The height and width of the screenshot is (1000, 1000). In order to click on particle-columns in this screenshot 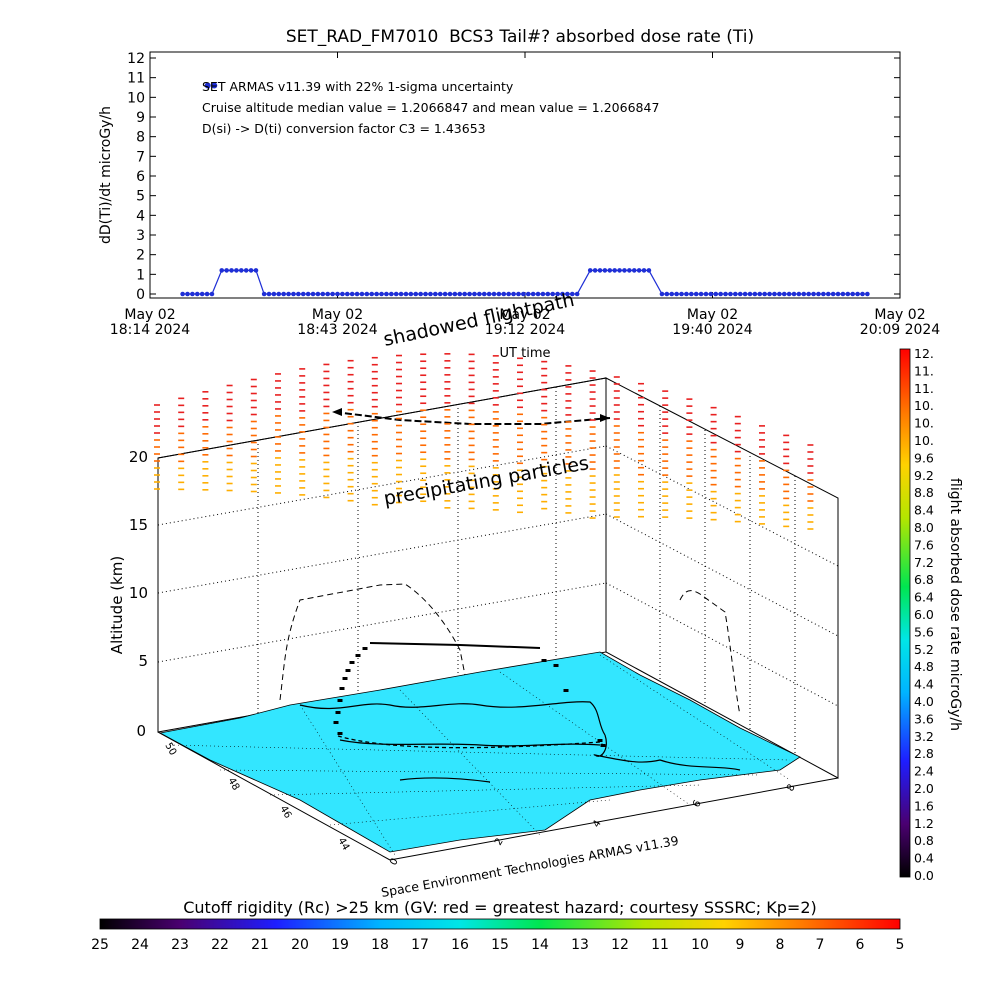, I will do `click(484, 441)`.